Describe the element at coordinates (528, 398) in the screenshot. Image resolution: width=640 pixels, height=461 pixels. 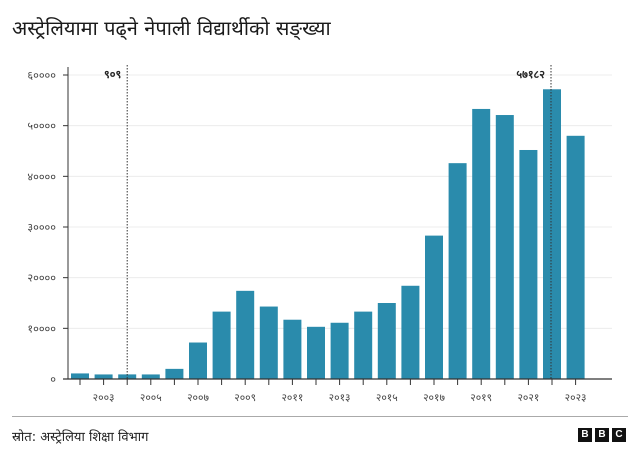
I see `x-tick-label: २०२१` at that location.